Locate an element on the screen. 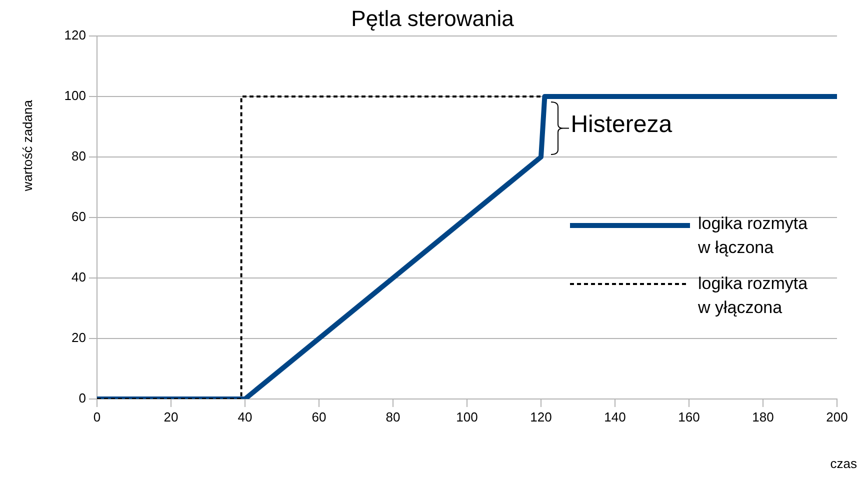 The width and height of the screenshot is (865, 482). x-tick-label: 120 is located at coordinates (541, 416).